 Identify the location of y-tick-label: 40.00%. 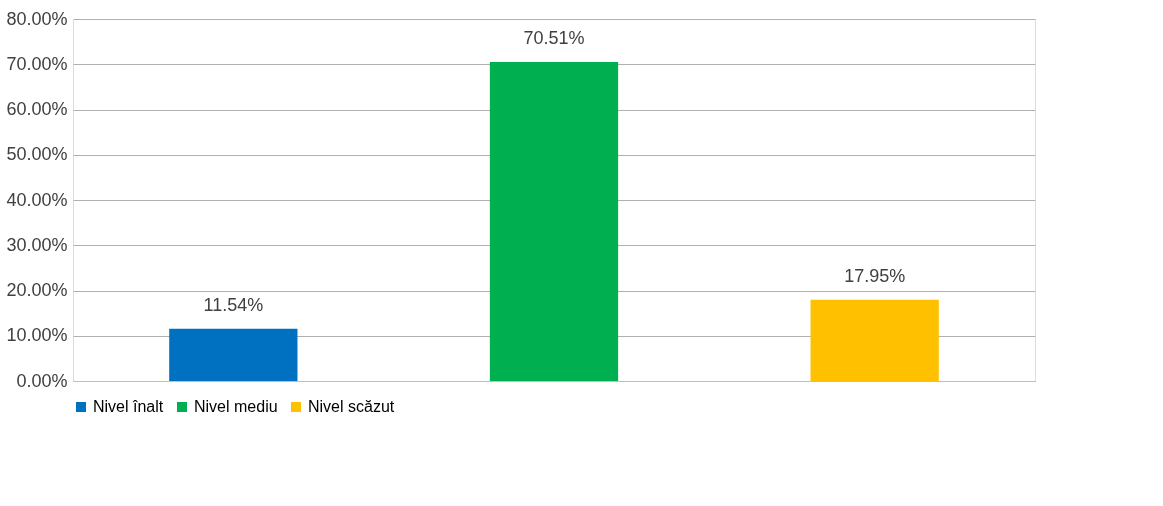
(37, 199).